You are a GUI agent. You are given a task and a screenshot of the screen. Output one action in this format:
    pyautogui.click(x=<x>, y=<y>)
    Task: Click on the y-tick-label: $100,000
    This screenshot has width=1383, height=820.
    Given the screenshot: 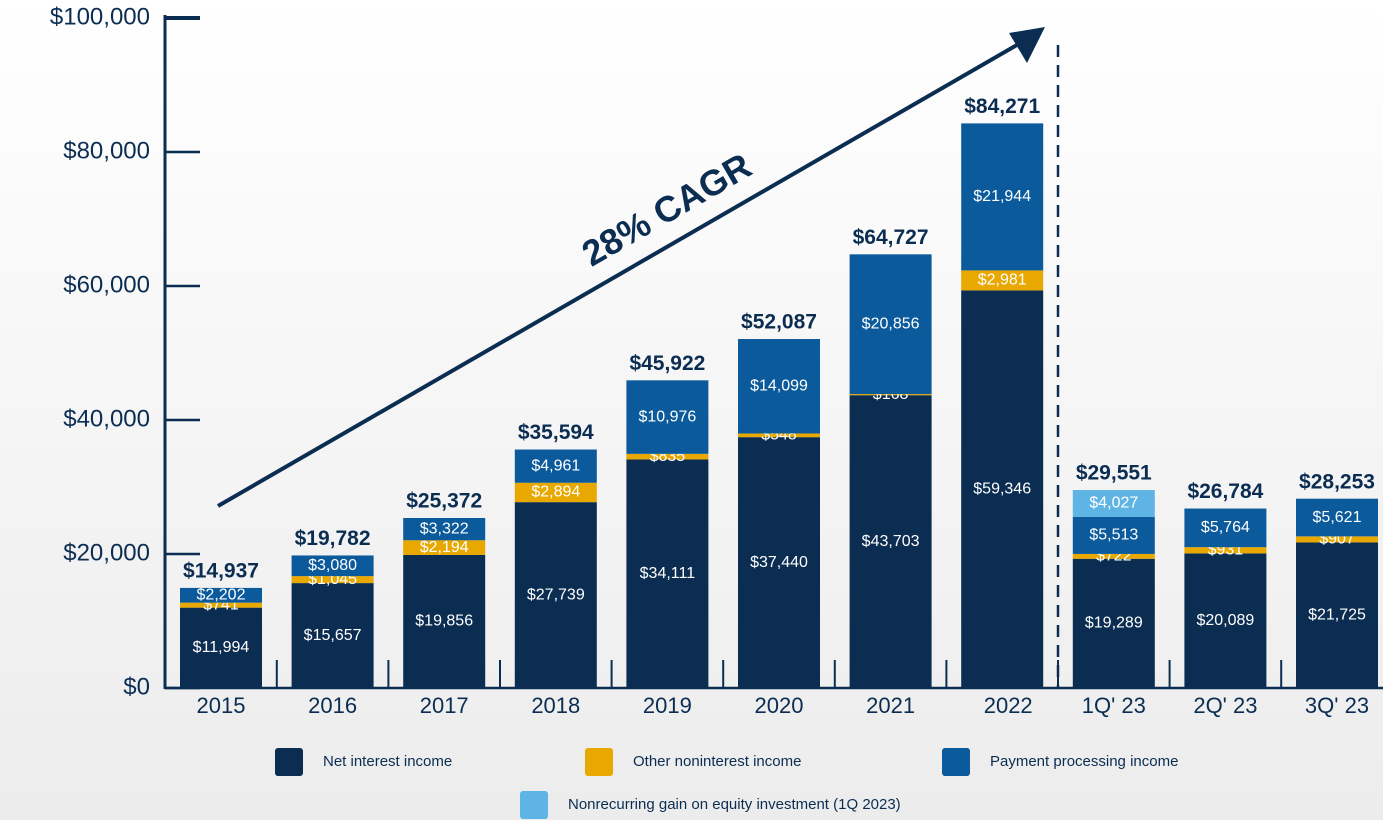 What is the action you would take?
    pyautogui.click(x=100, y=16)
    